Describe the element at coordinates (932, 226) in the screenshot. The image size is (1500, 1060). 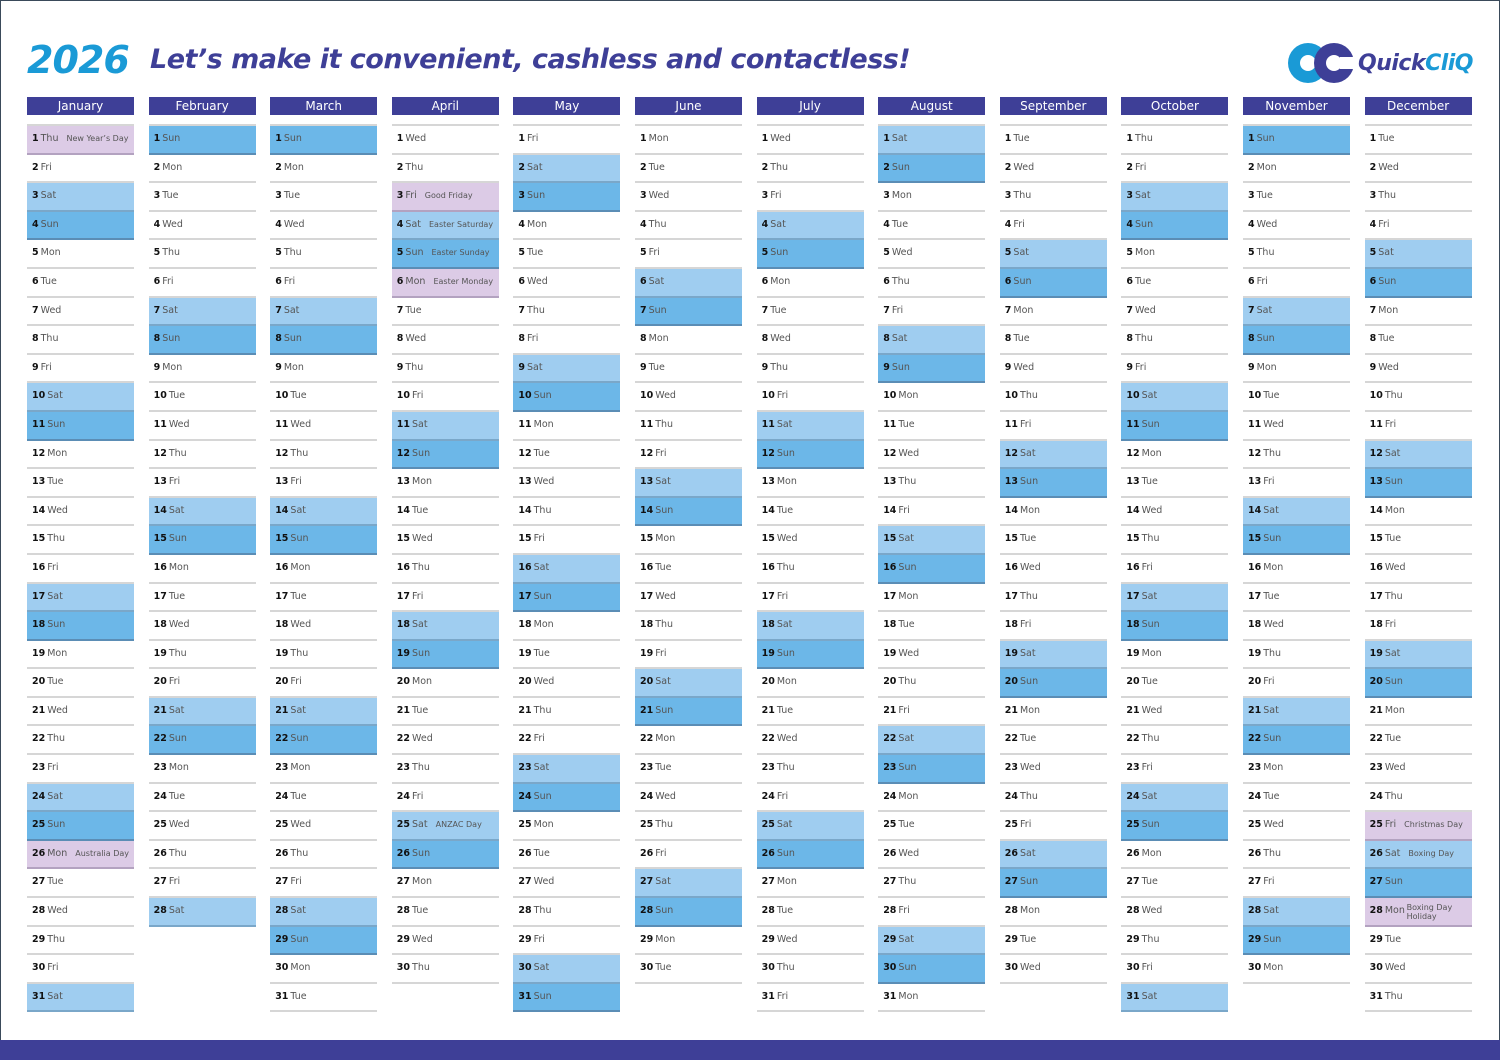
I see `day-row: 4 Tue` at that location.